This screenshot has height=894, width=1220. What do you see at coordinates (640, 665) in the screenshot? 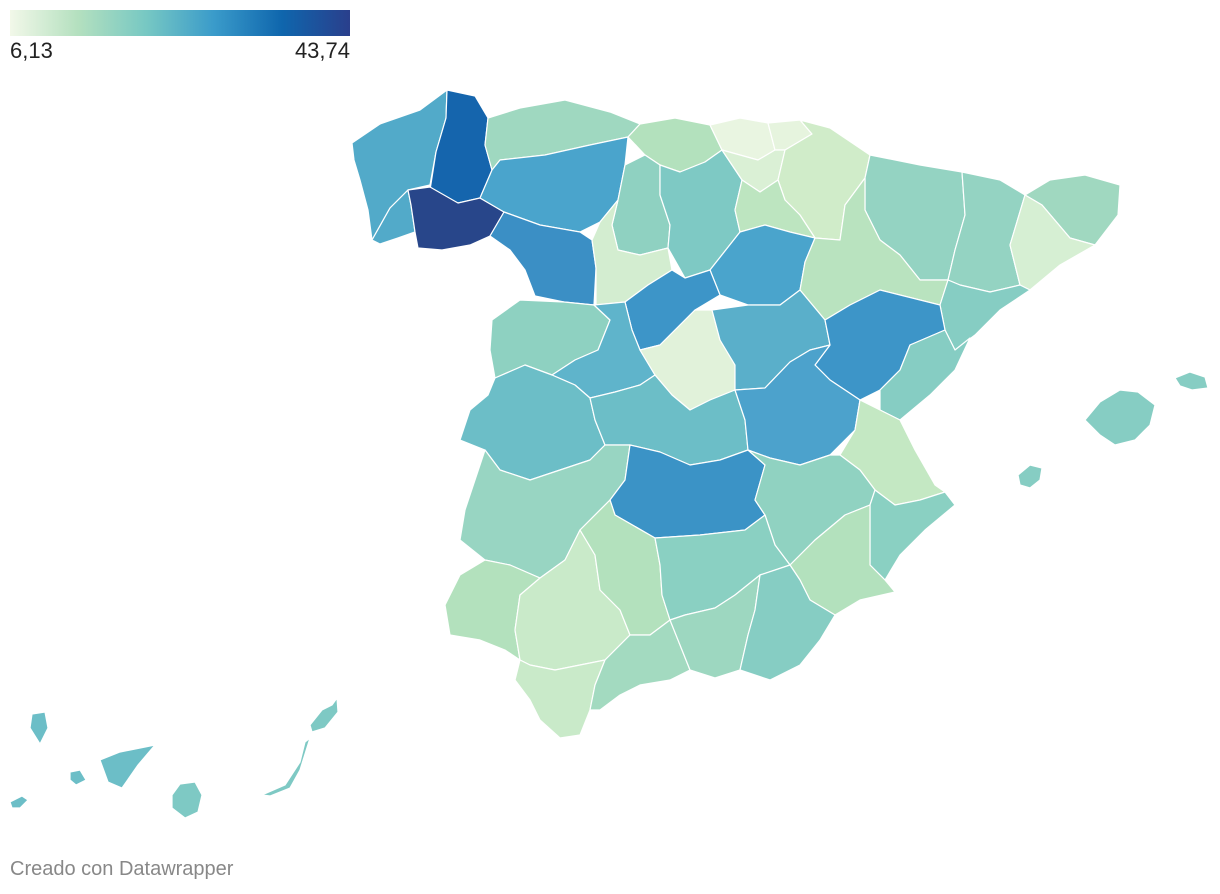
I see `region-malaga: Málaga` at bounding box center [640, 665].